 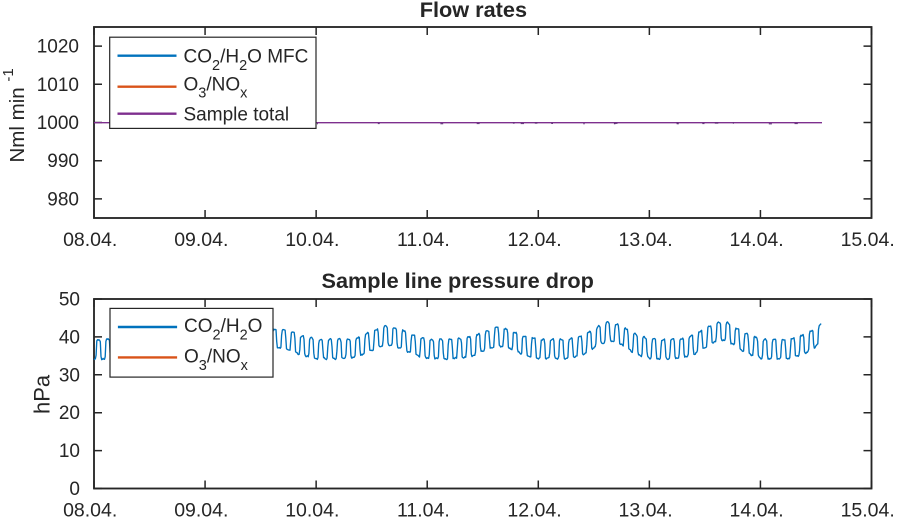 What do you see at coordinates (69, 451) in the screenshot?
I see `svg-text: 10` at bounding box center [69, 451].